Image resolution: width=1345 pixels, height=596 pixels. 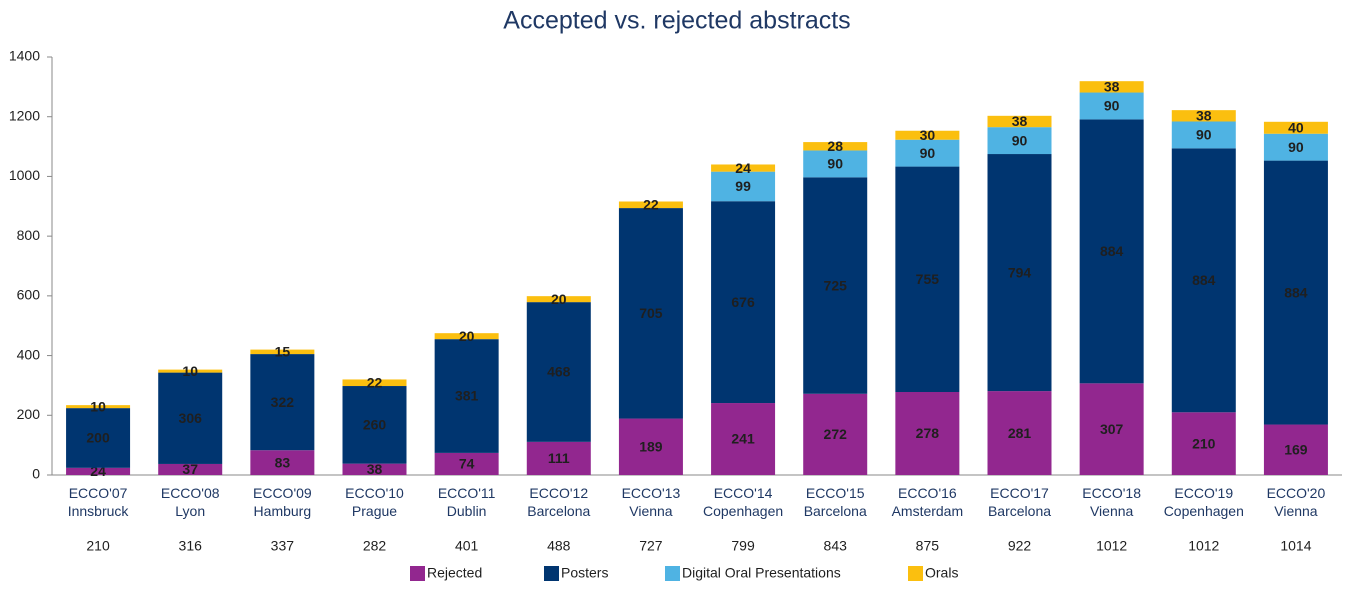 What do you see at coordinates (1295, 546) in the screenshot?
I see `total-label: 1014` at bounding box center [1295, 546].